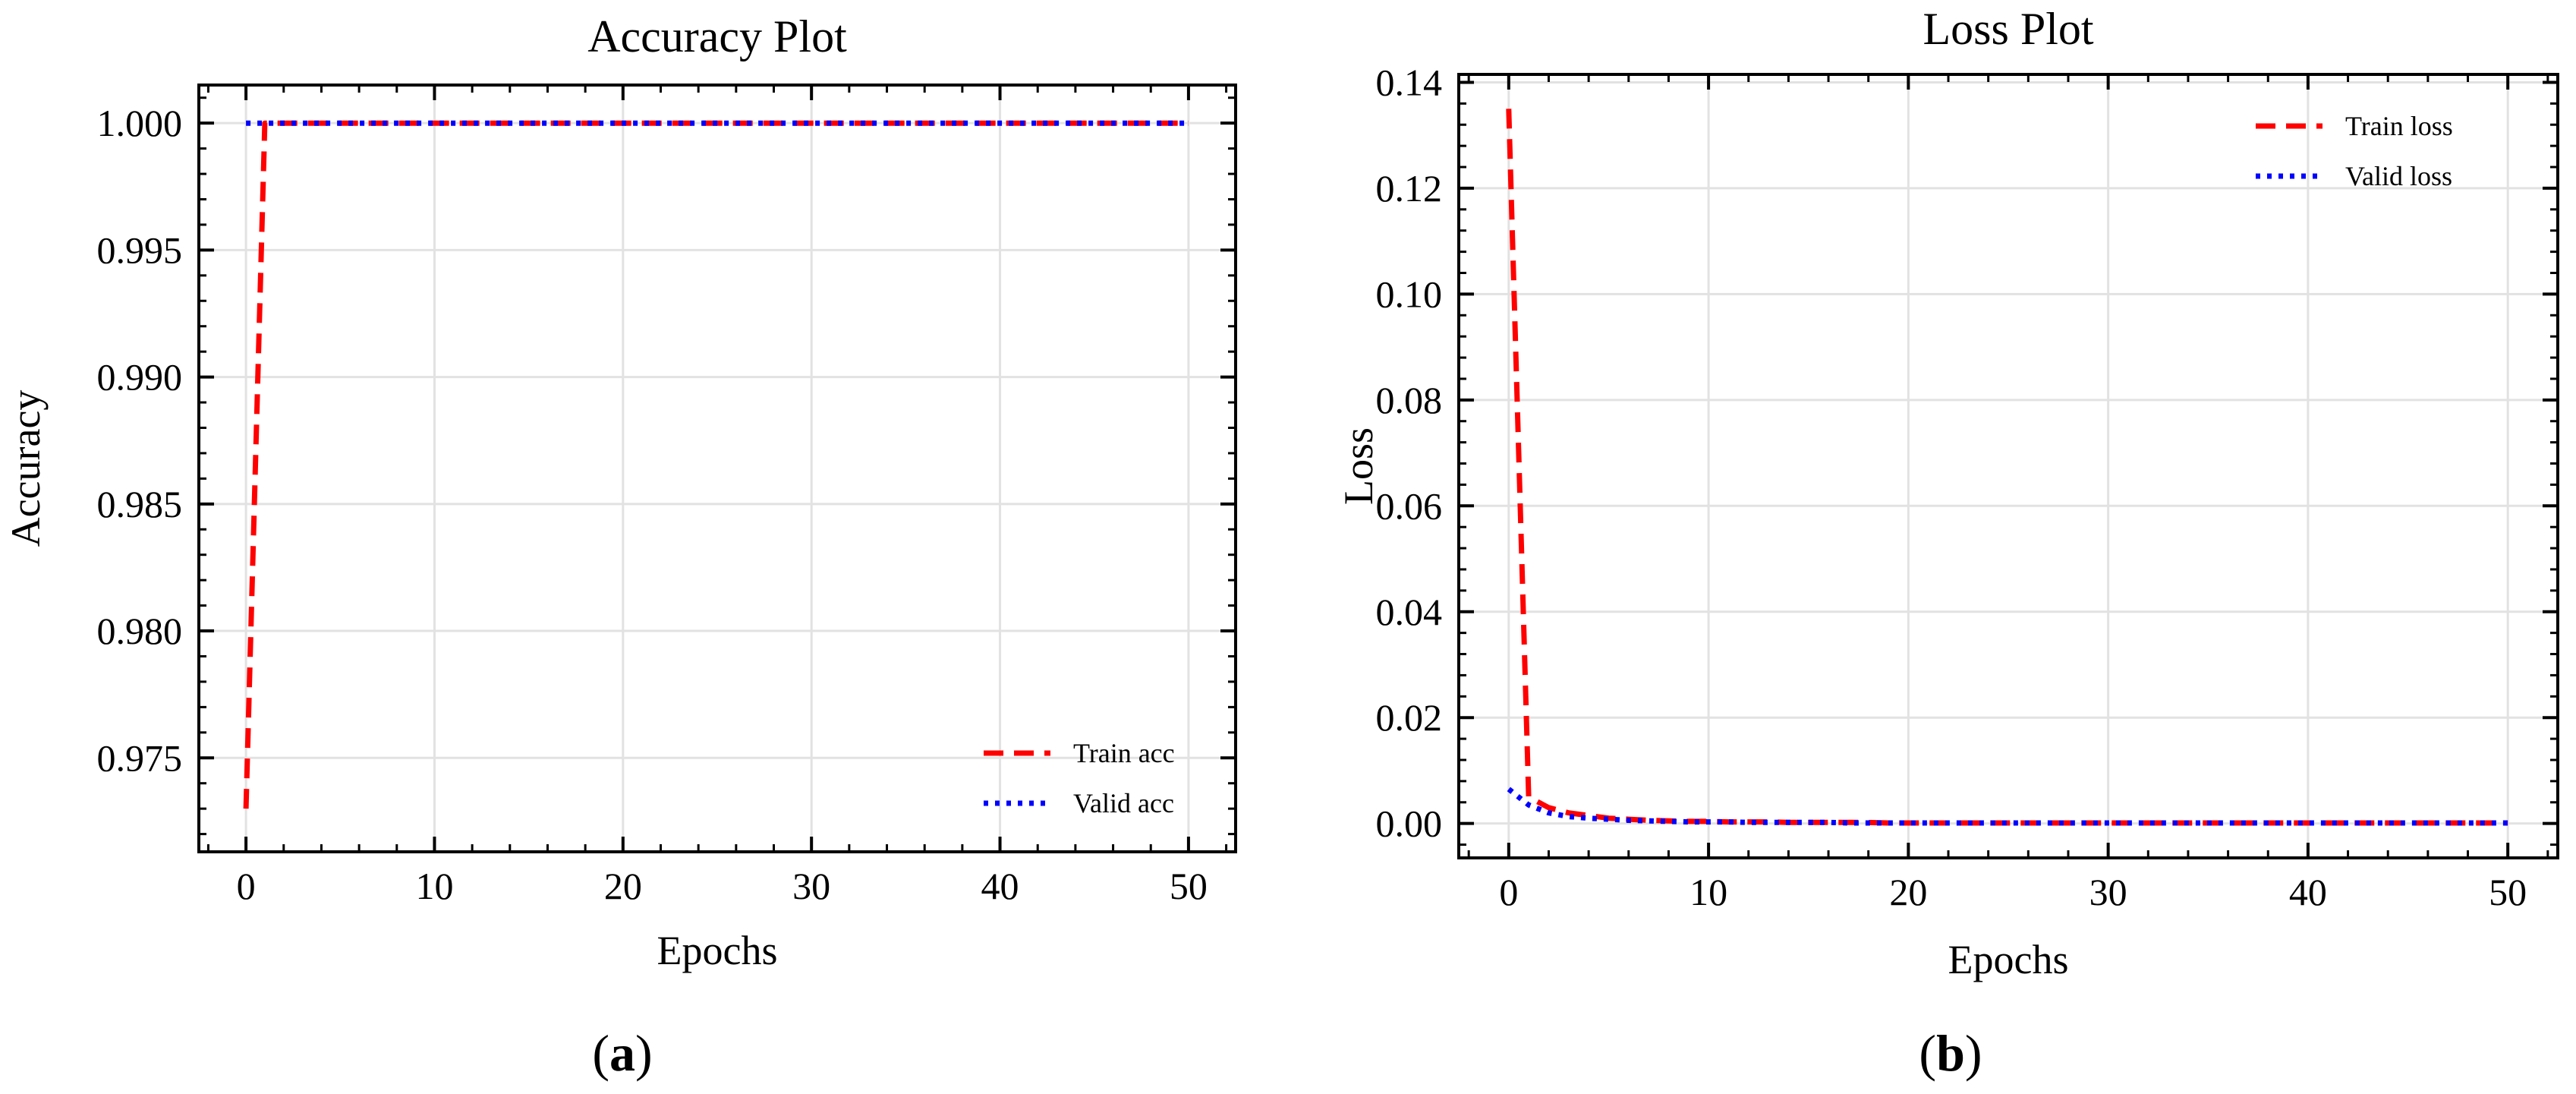 The image size is (2576, 1094). I want to click on legend-label: Valid loss, so click(2398, 176).